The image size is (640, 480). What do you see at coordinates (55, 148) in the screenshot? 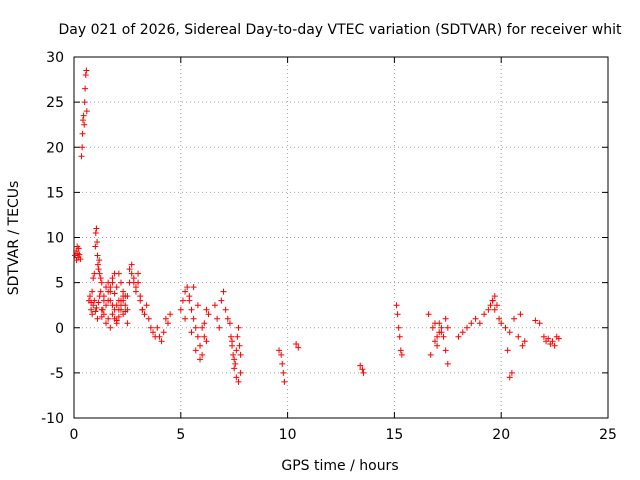
I see `y-tick-label: 20` at bounding box center [55, 148].